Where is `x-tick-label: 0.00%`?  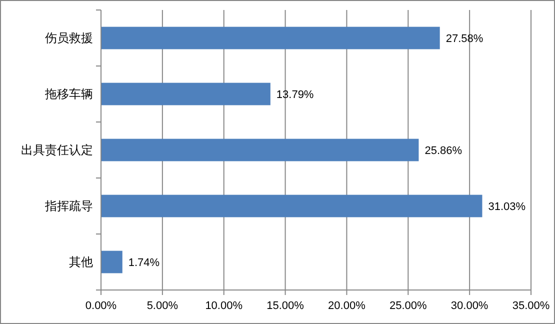
x-tick-label: 0.00% is located at coordinates (101, 306).